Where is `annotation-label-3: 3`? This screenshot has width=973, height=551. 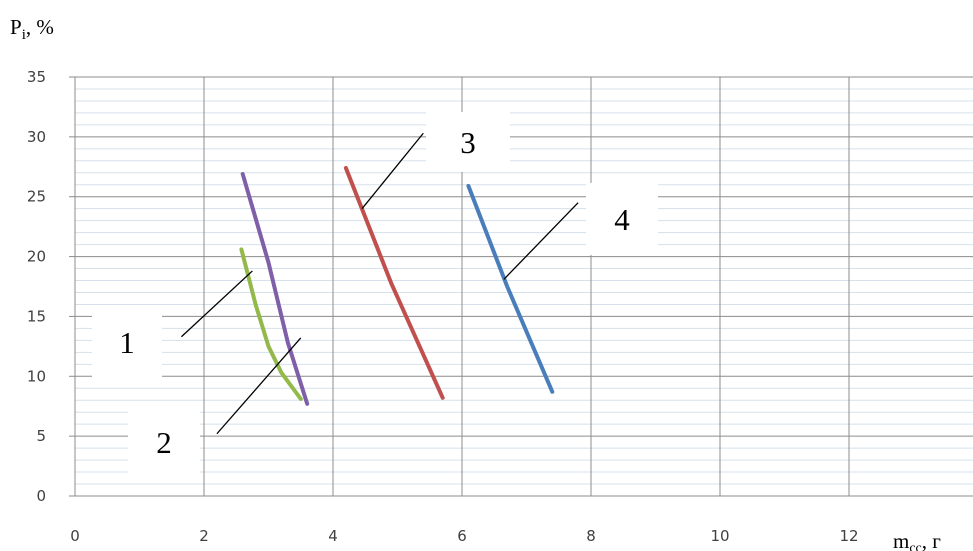 annotation-label-3: 3 is located at coordinates (468, 142).